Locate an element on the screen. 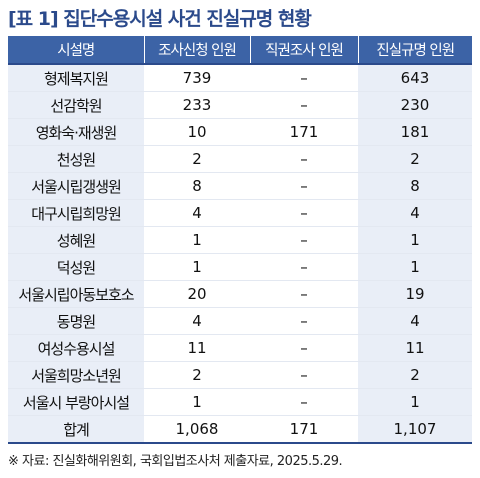 This screenshot has height=478, width=480. col-header-facility: 시설명 is located at coordinates (76, 50).